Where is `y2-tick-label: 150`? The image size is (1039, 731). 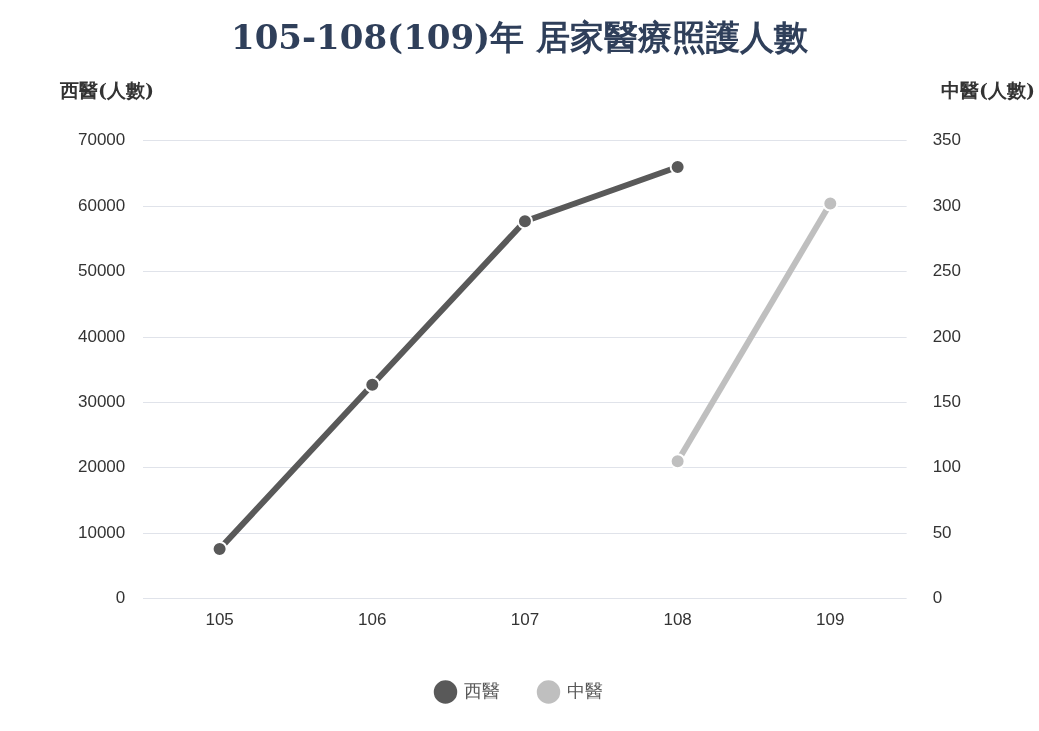 y2-tick-label: 150 is located at coordinates (947, 402).